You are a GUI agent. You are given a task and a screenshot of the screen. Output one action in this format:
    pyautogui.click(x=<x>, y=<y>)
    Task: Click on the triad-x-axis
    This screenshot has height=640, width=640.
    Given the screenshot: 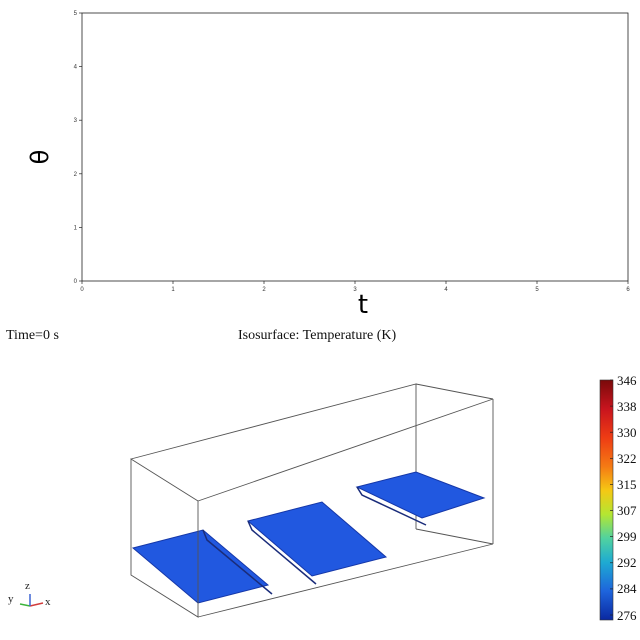 What is the action you would take?
    pyautogui.click(x=36, y=604)
    